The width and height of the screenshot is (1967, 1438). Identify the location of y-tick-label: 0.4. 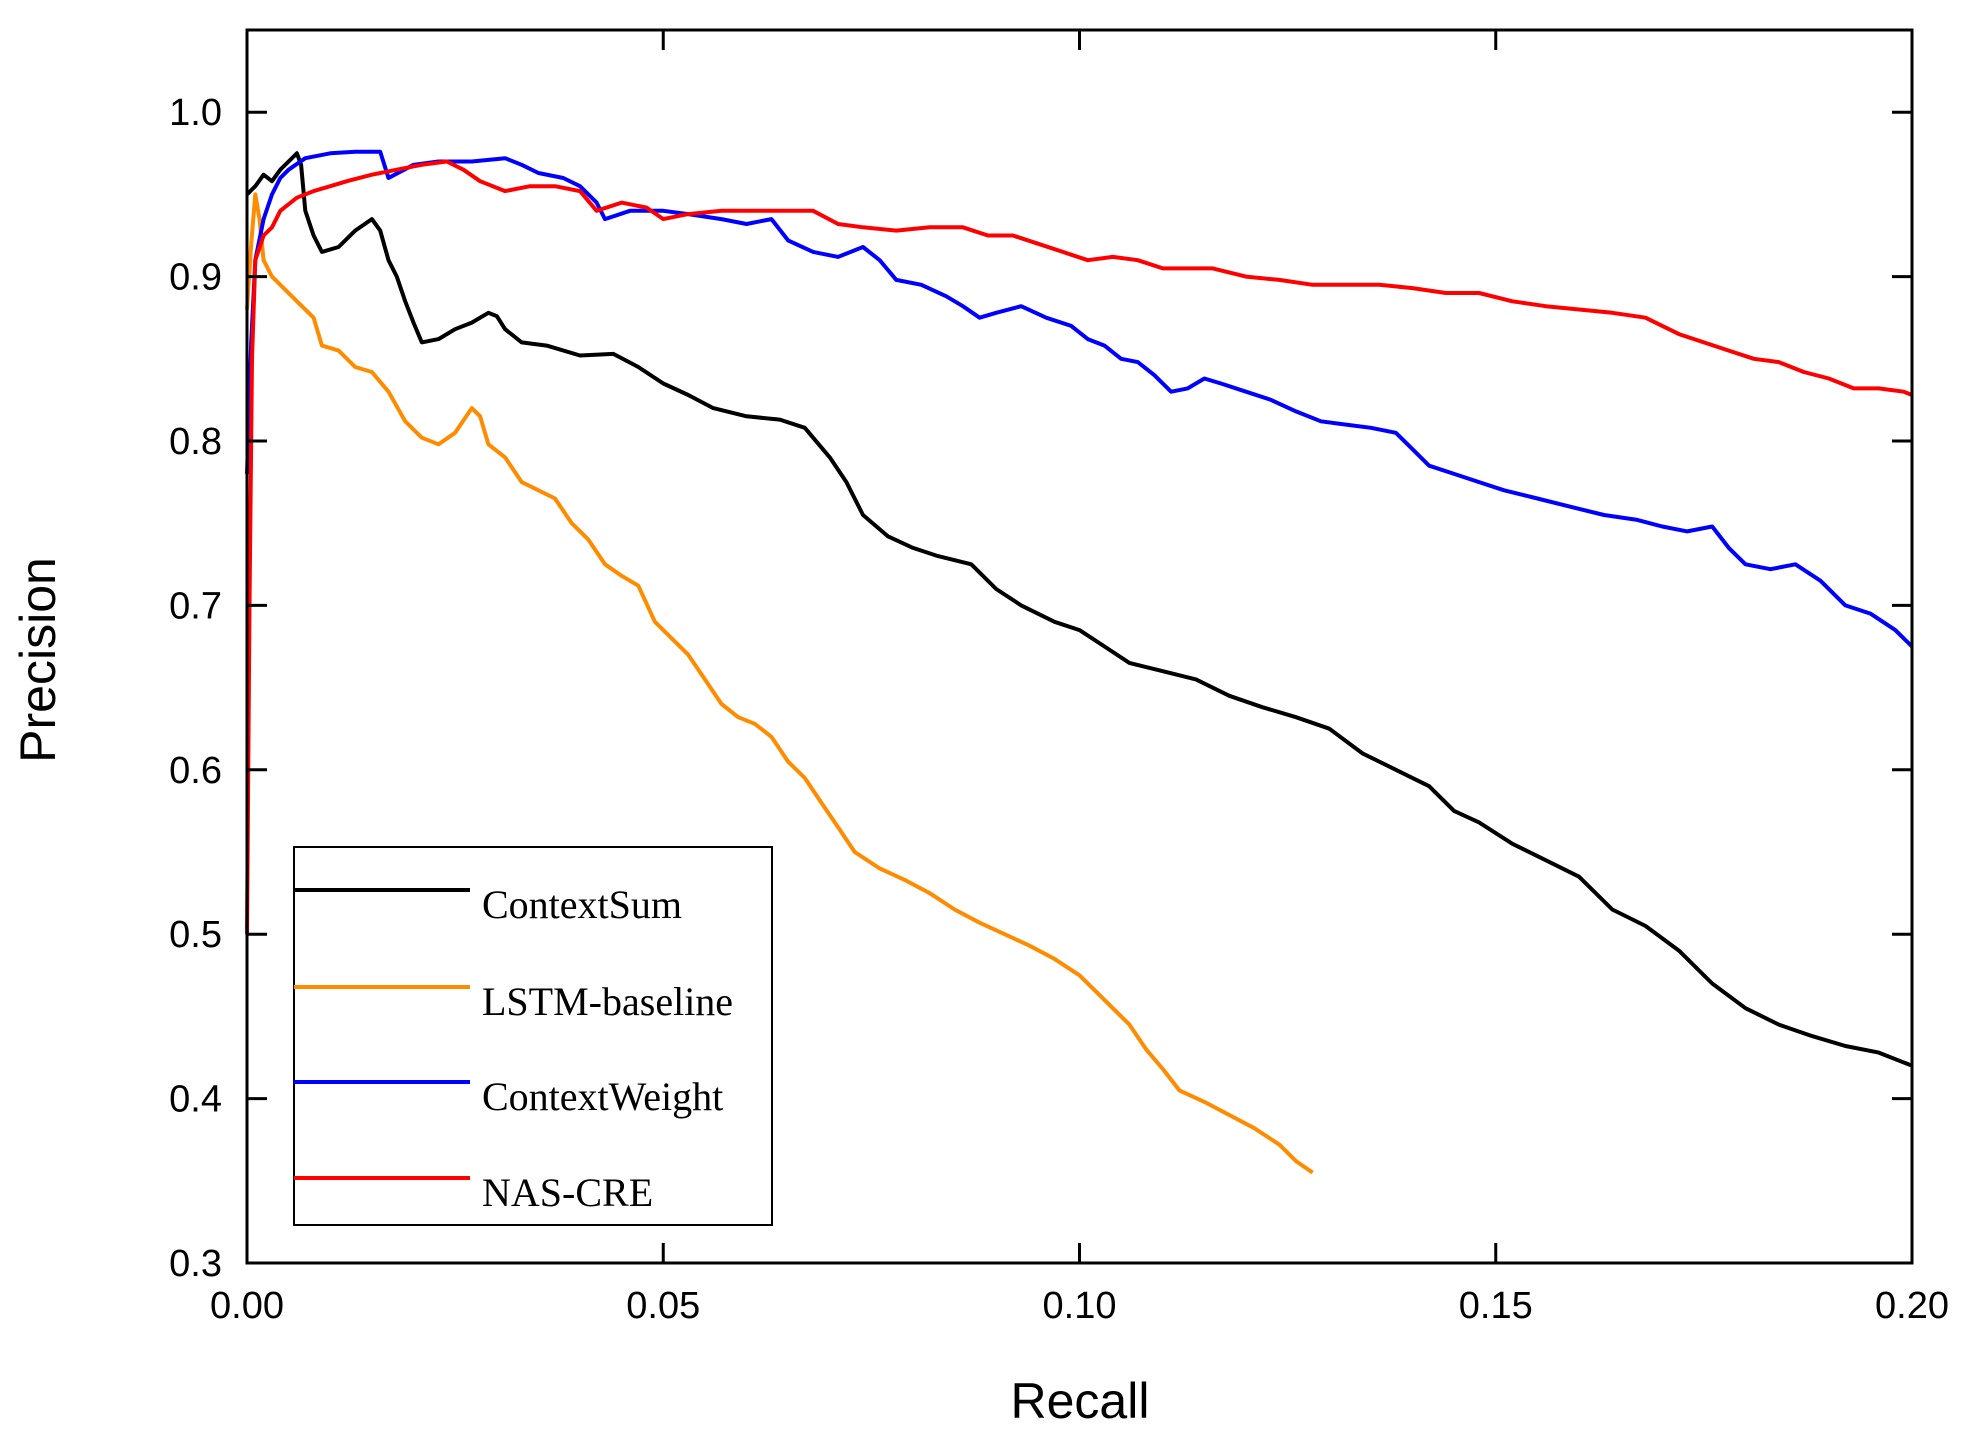
(195, 1100).